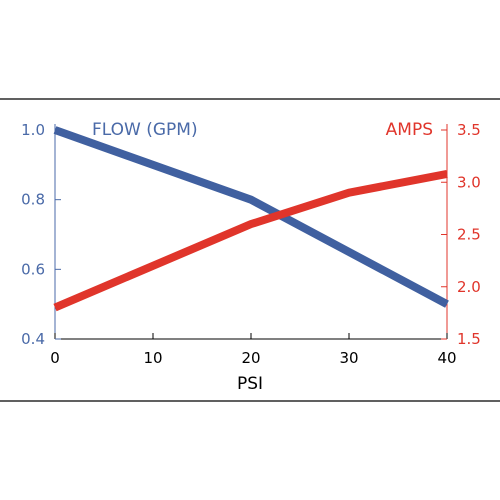  I want to click on left-tick-label: 0.8, so click(33, 200).